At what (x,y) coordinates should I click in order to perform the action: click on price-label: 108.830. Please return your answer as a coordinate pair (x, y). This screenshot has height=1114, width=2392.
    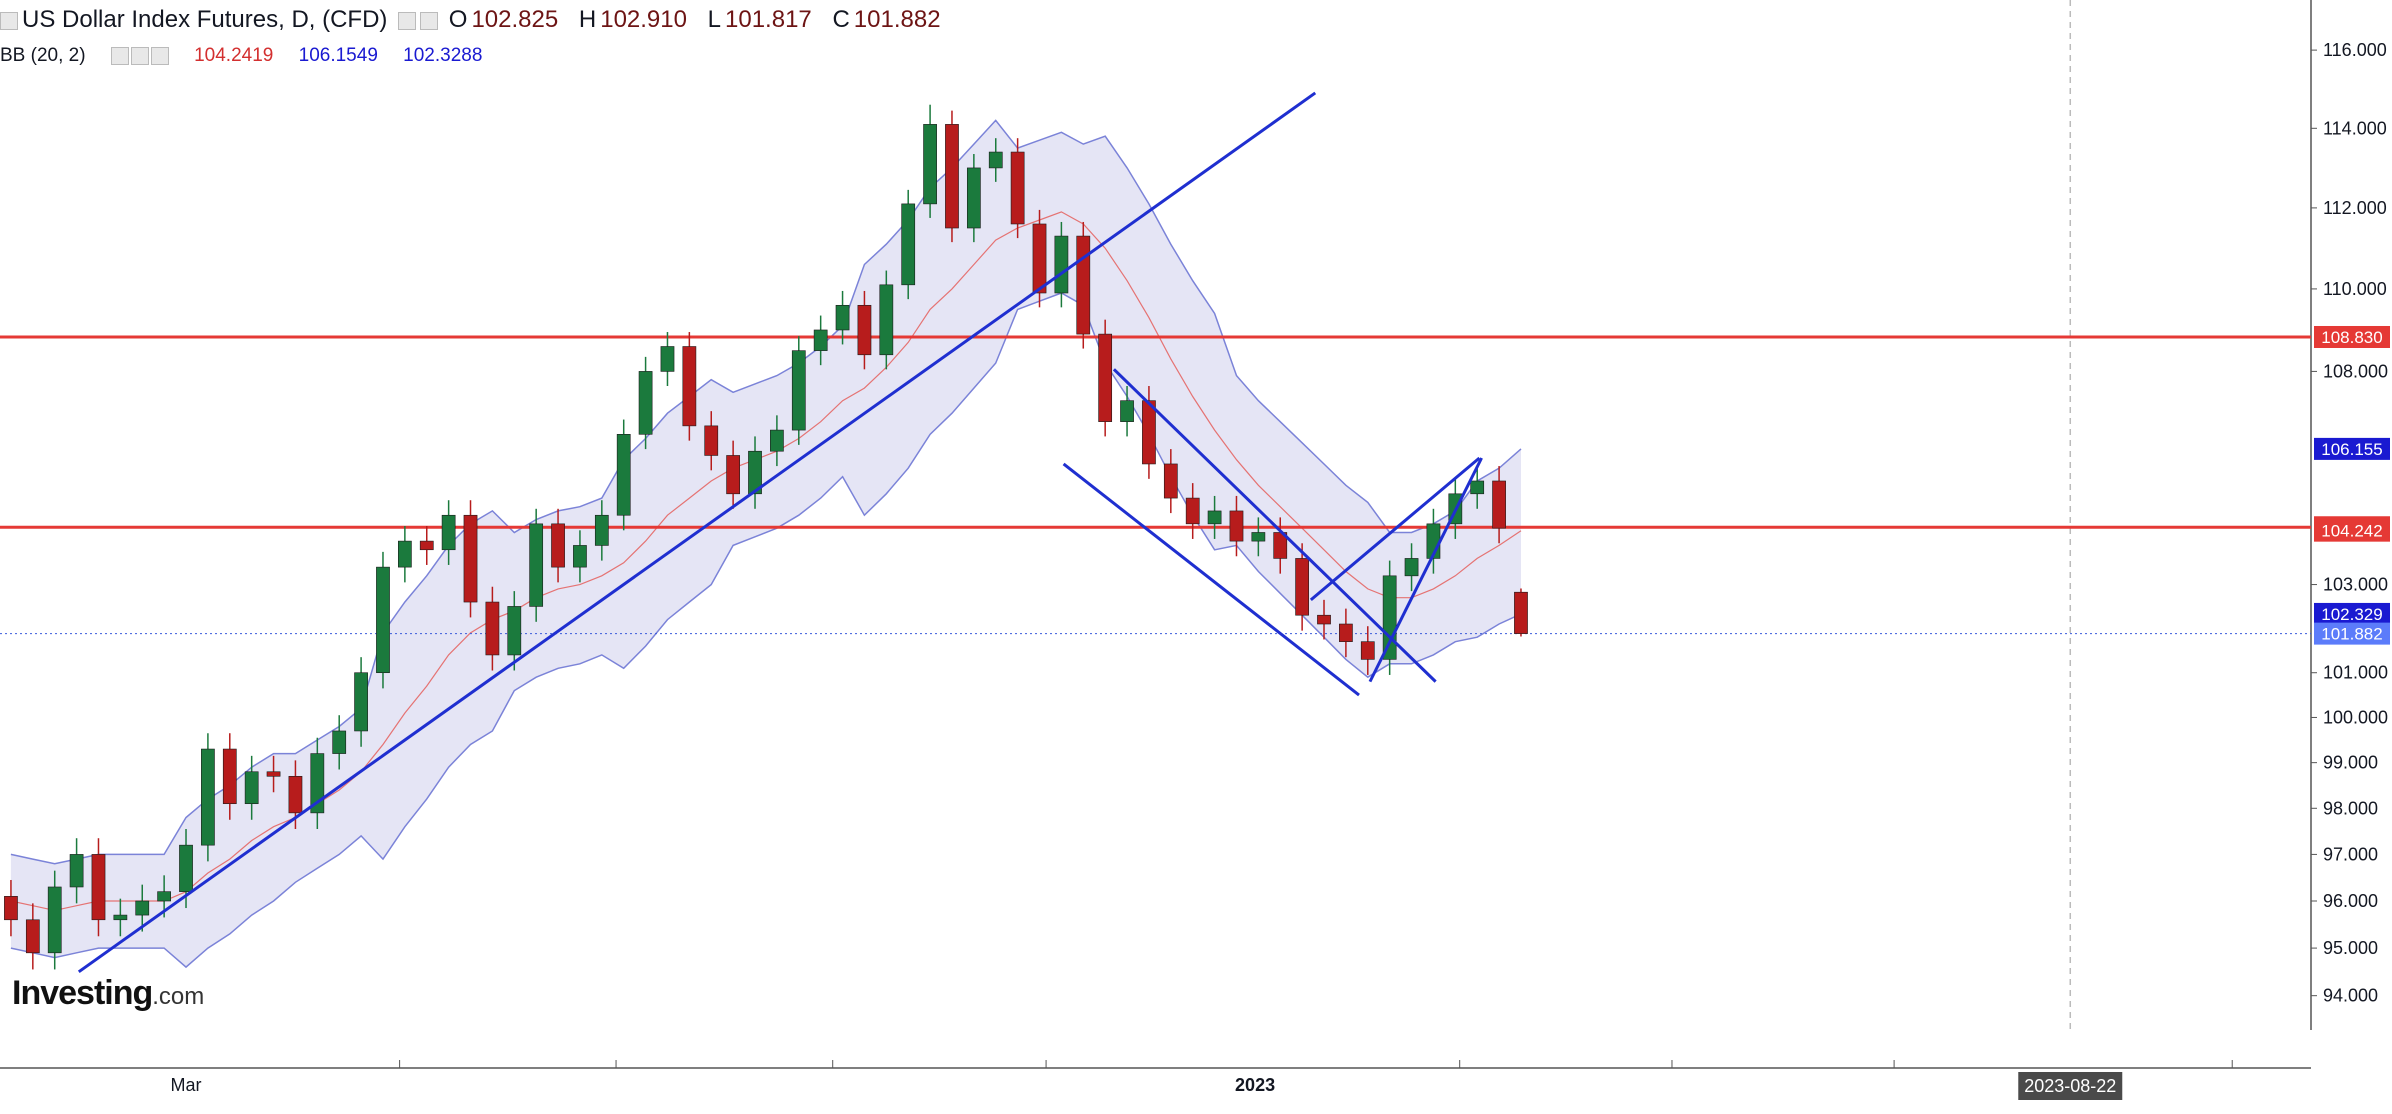
    Looking at the image, I should click on (2351, 337).